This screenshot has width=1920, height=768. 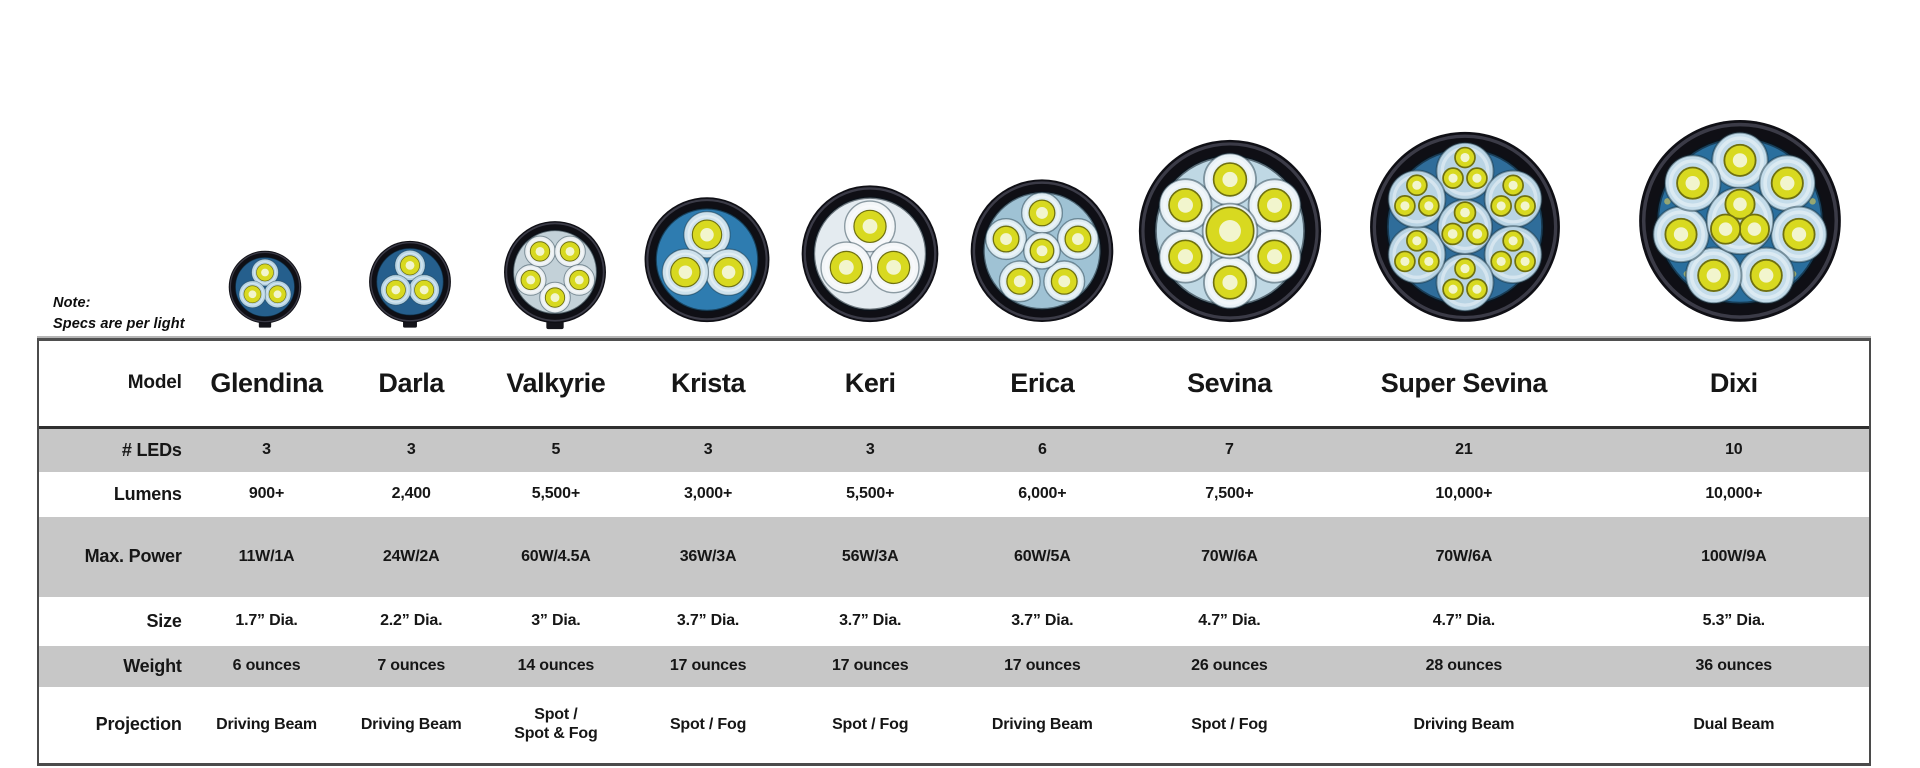 I want to click on cell-super-sevina-lumens: 10,000+, so click(x=1464, y=494).